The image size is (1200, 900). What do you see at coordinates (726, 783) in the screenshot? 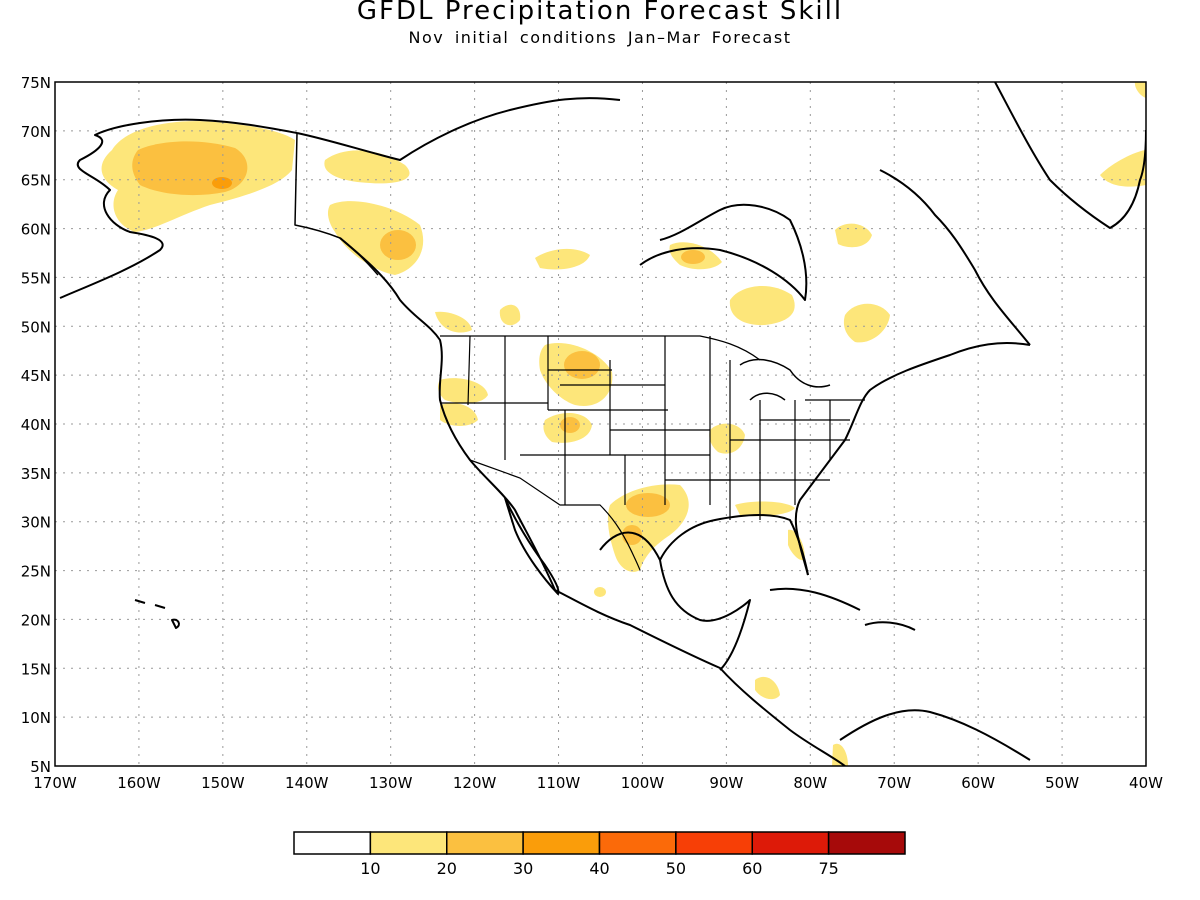
I see `longitude-tick-label: 90W` at bounding box center [726, 783].